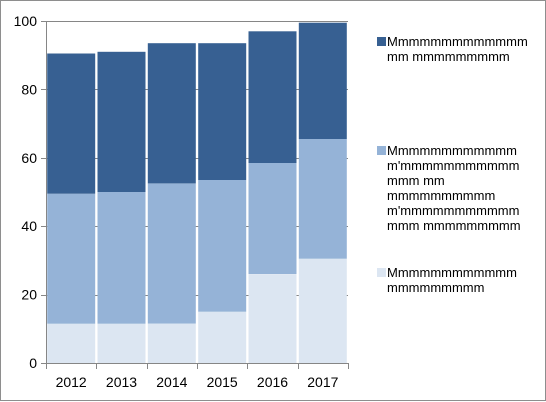 This screenshot has height=402, width=546. What do you see at coordinates (29, 158) in the screenshot?
I see `y-tick-label-60: 60` at bounding box center [29, 158].